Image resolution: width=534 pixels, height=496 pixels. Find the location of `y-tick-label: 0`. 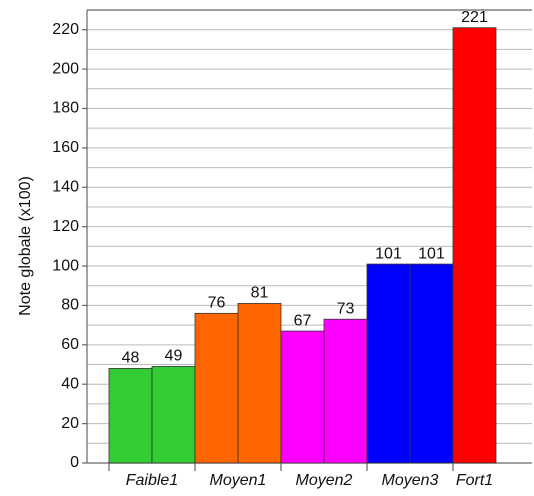

y-tick-label: 0 is located at coordinates (74, 462).